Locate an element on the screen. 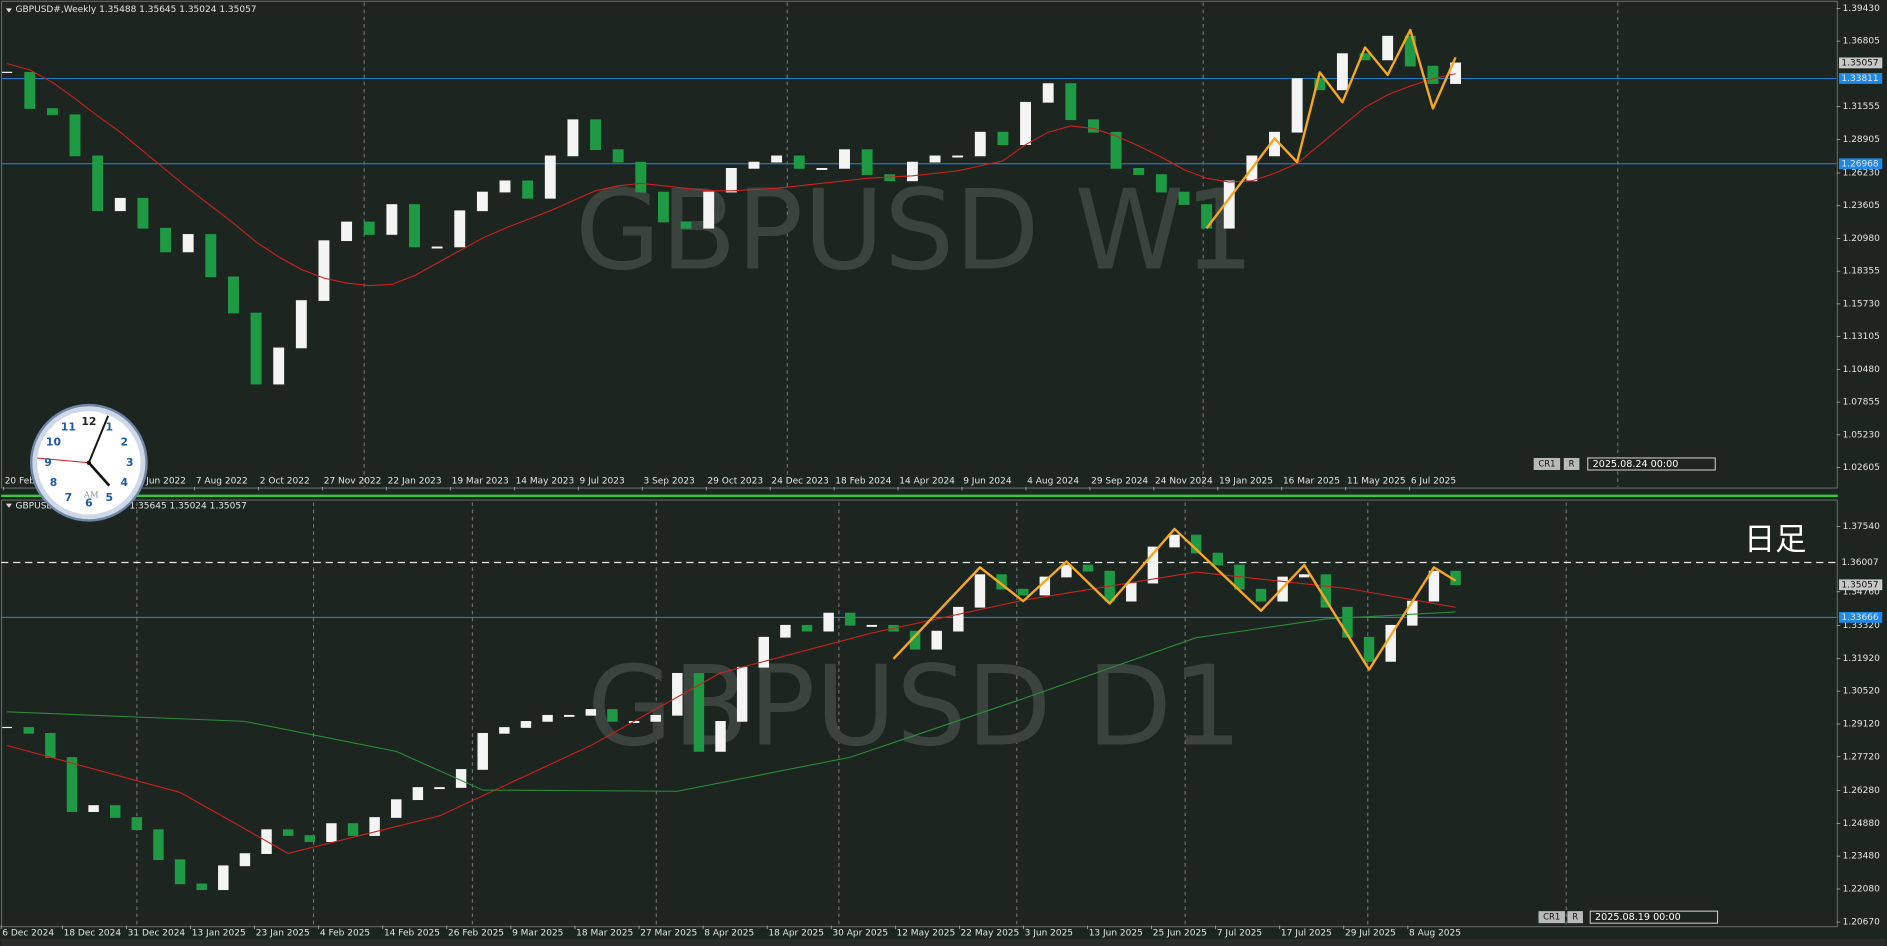 Image resolution: width=1887 pixels, height=946 pixels. clock-numeral: 11 is located at coordinates (68, 426).